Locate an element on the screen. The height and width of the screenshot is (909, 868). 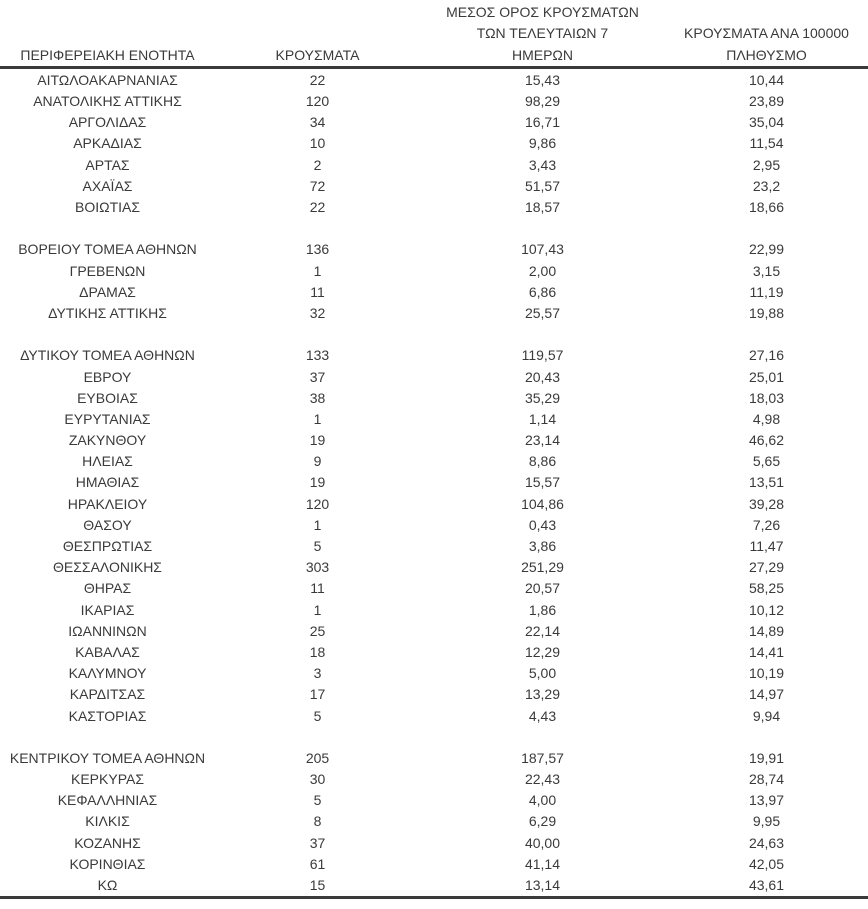
cell-per100k: 4,98 is located at coordinates (766, 418).